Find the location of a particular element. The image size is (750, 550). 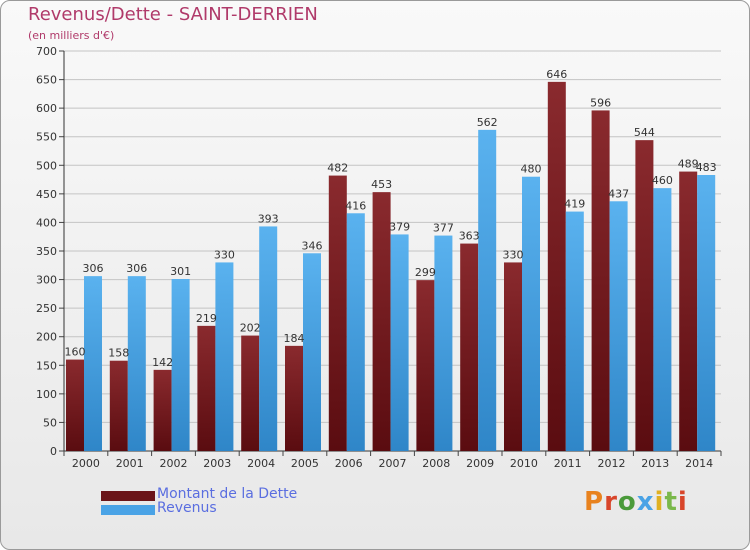

x-tick-label: 2012 is located at coordinates (612, 463).